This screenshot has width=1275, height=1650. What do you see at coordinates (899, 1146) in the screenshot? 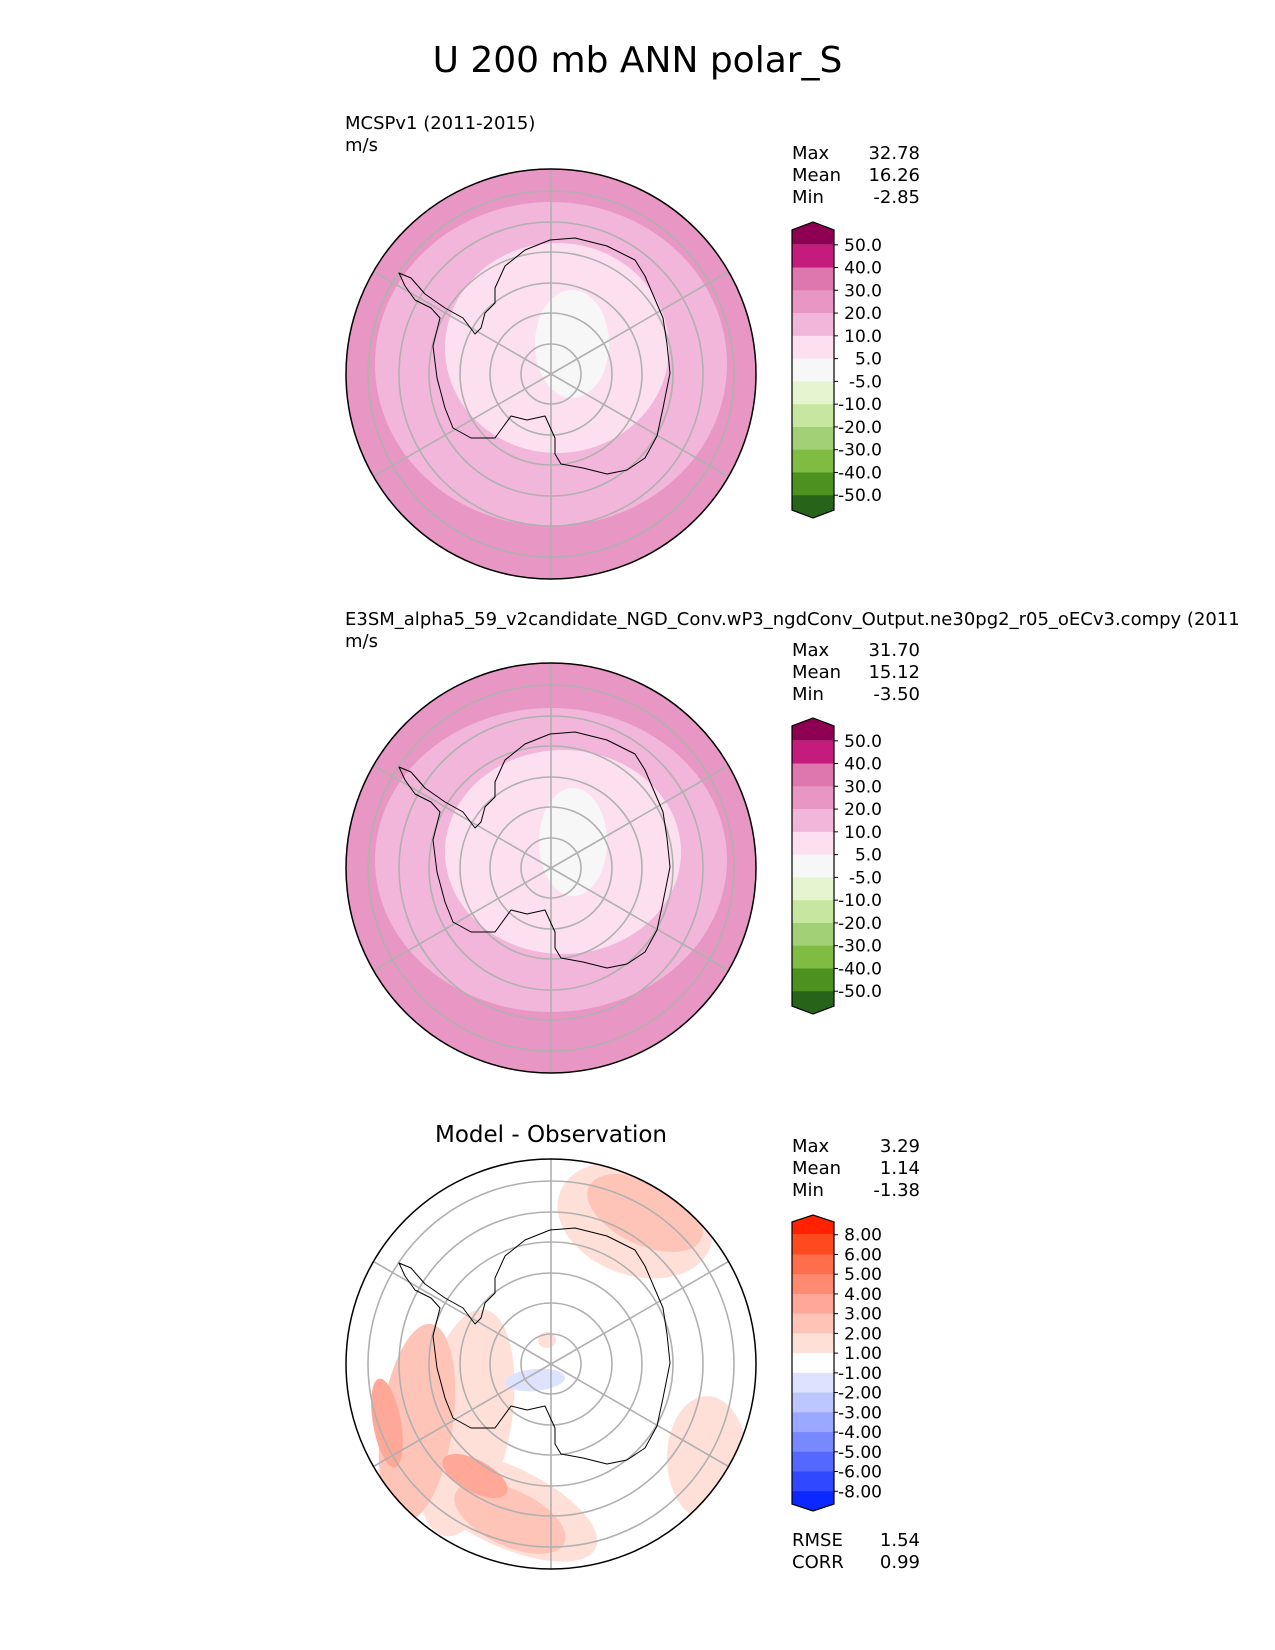
I see `stat-value: 3.29` at bounding box center [899, 1146].